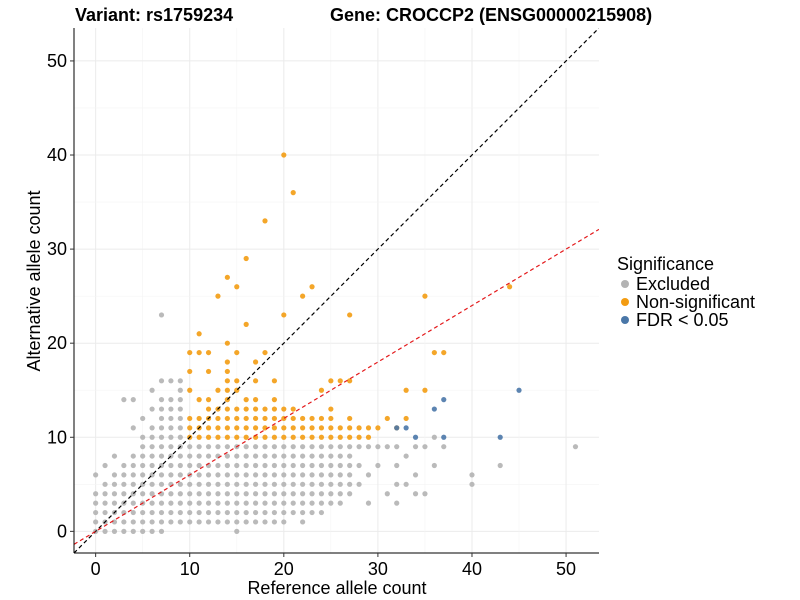 The width and height of the screenshot is (800, 600). I want to click on legend-key-non-significant, so click(625, 302).